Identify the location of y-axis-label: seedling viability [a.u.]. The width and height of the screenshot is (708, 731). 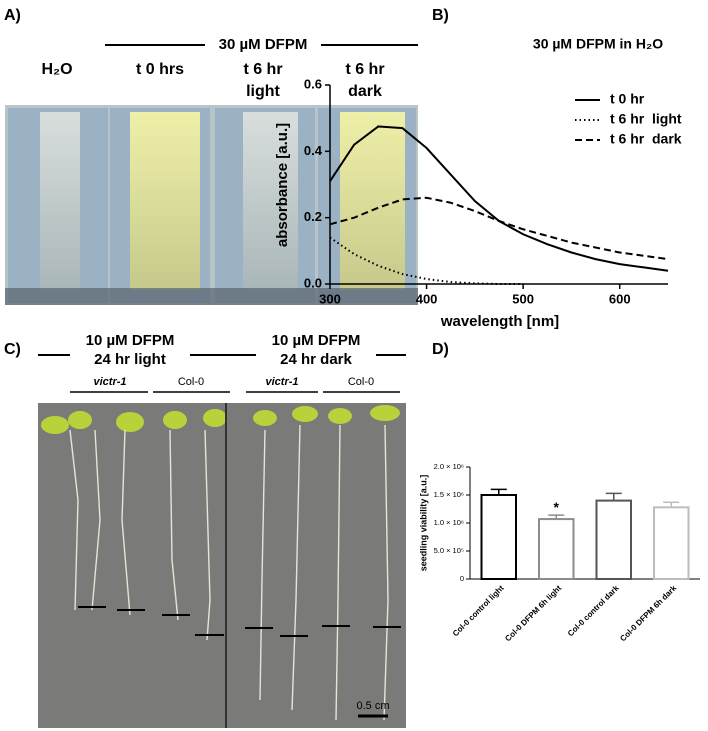
(423, 523).